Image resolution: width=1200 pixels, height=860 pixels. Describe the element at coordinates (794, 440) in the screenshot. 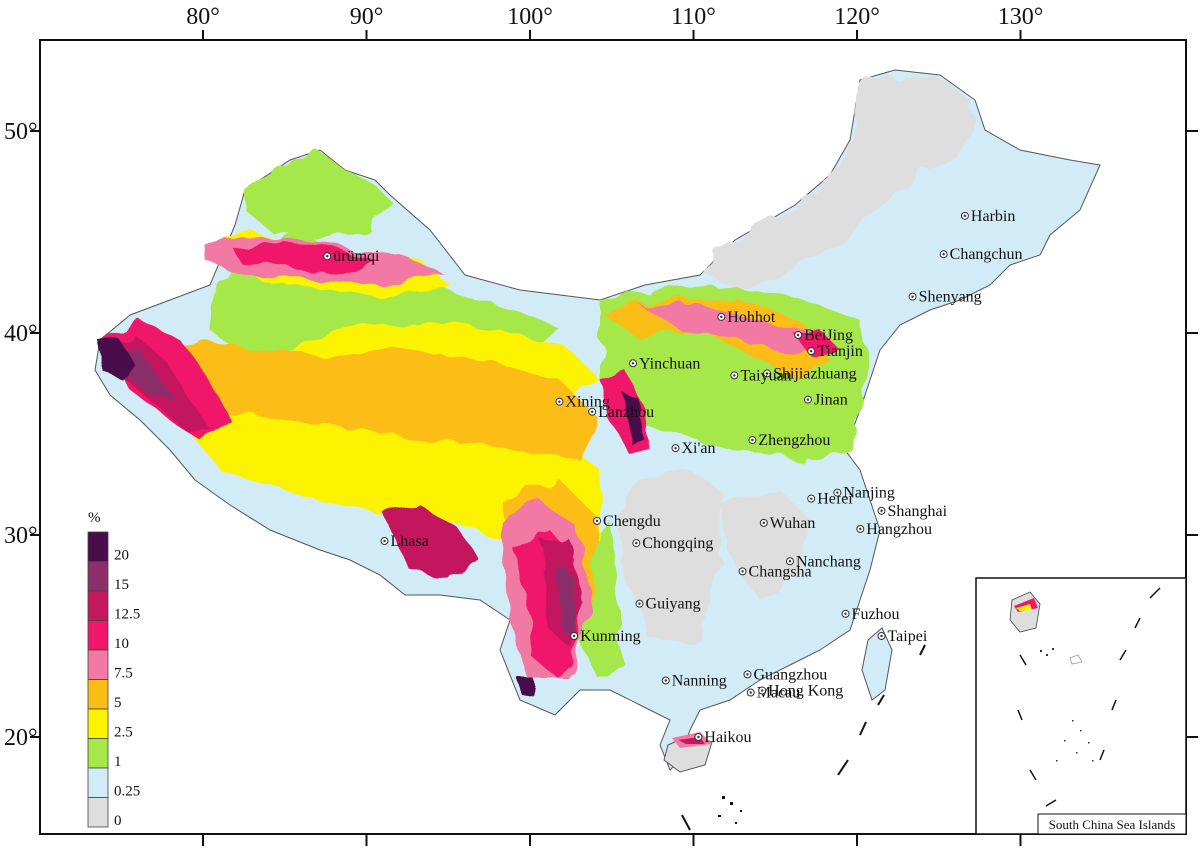

I see `city-label: Zhengzhou` at that location.